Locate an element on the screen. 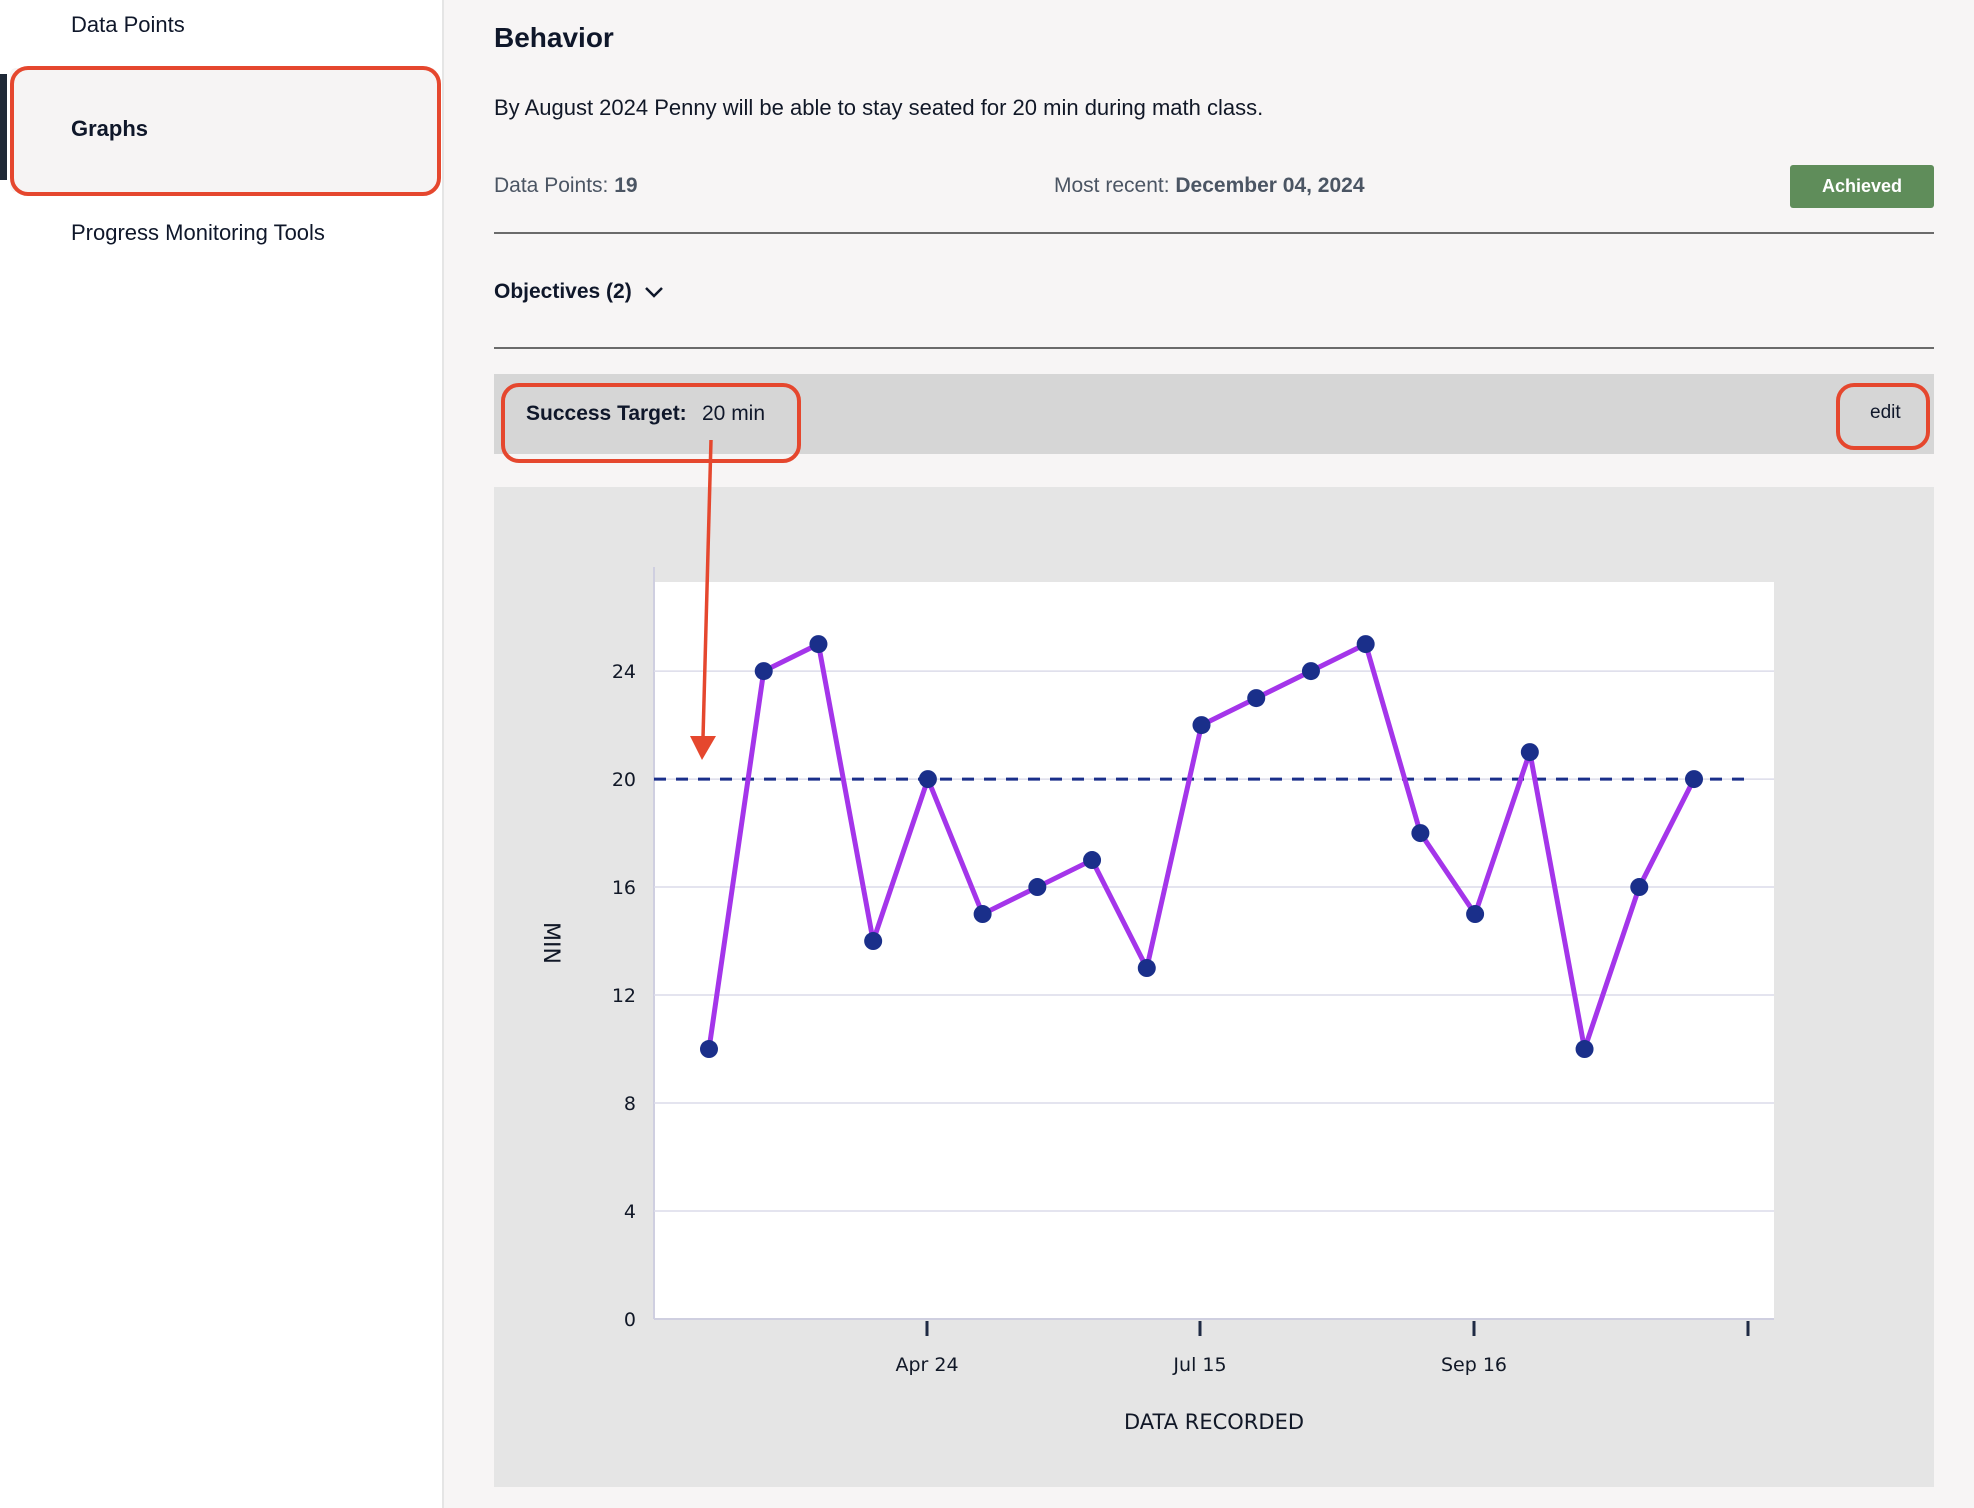  y-axis-label: MIN is located at coordinates (550, 943).